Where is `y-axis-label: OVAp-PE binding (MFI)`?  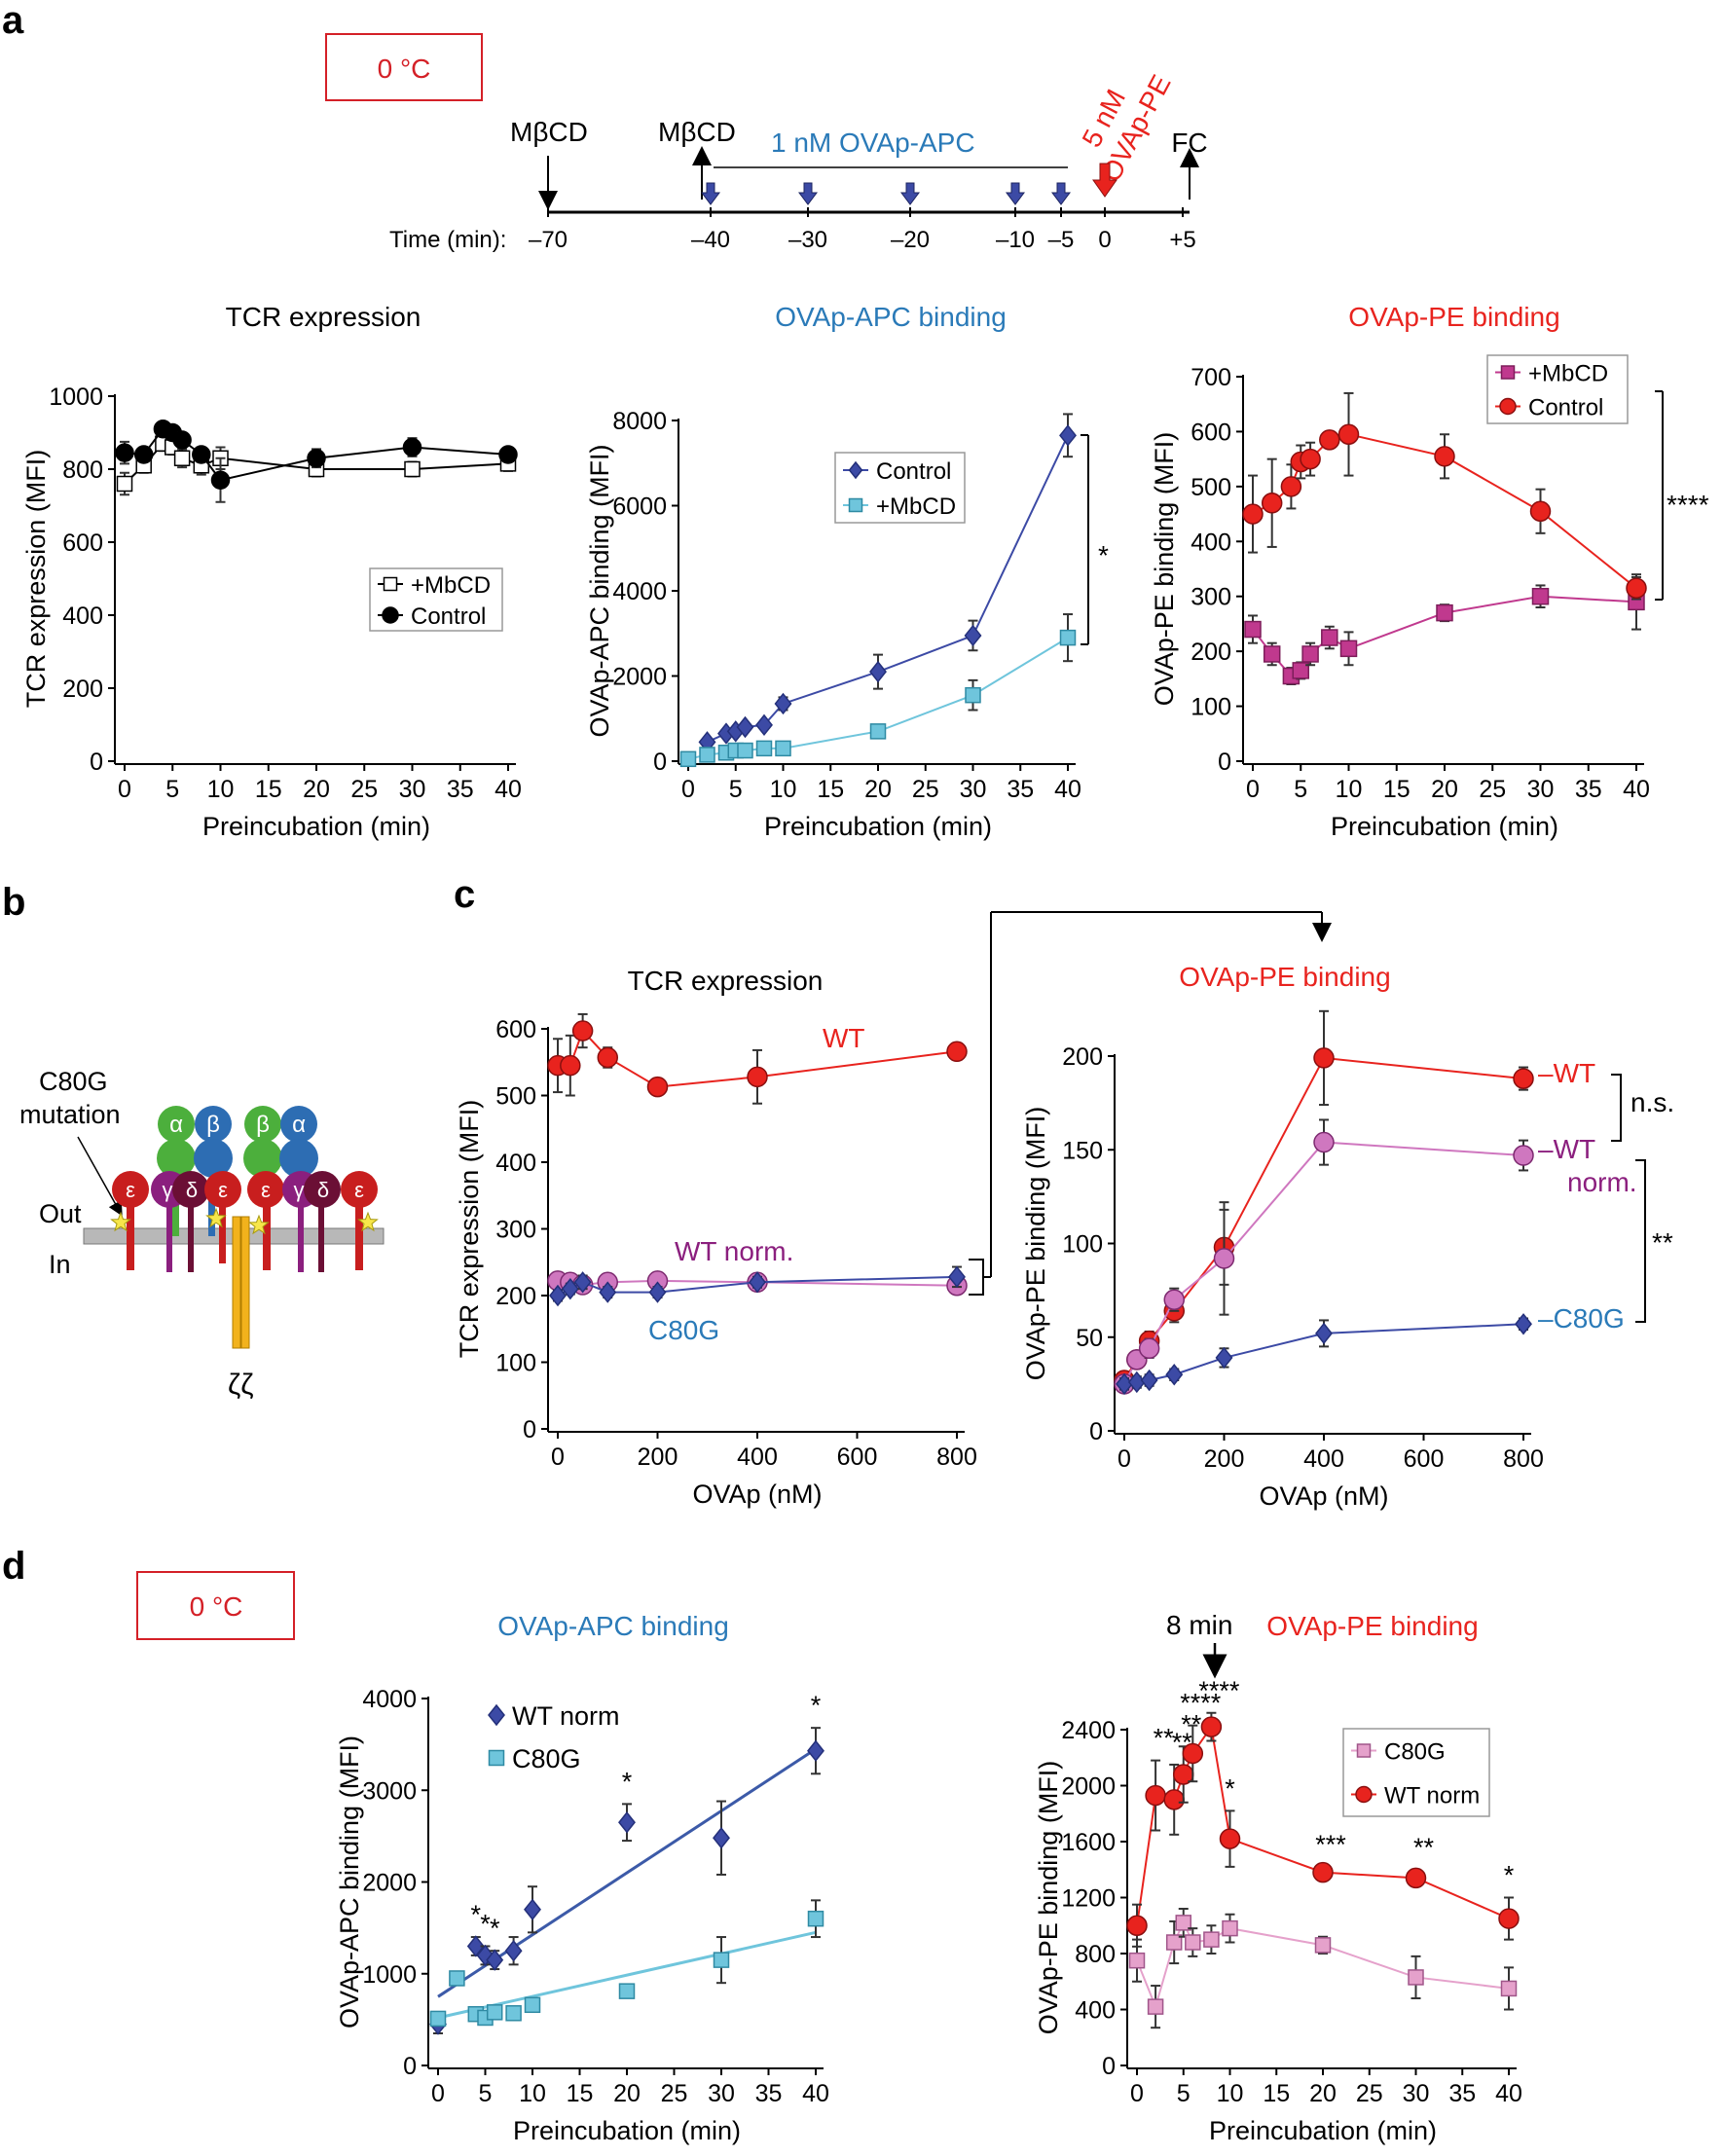
y-axis-label: OVAp-PE binding (MFI) is located at coordinates (1035, 1244).